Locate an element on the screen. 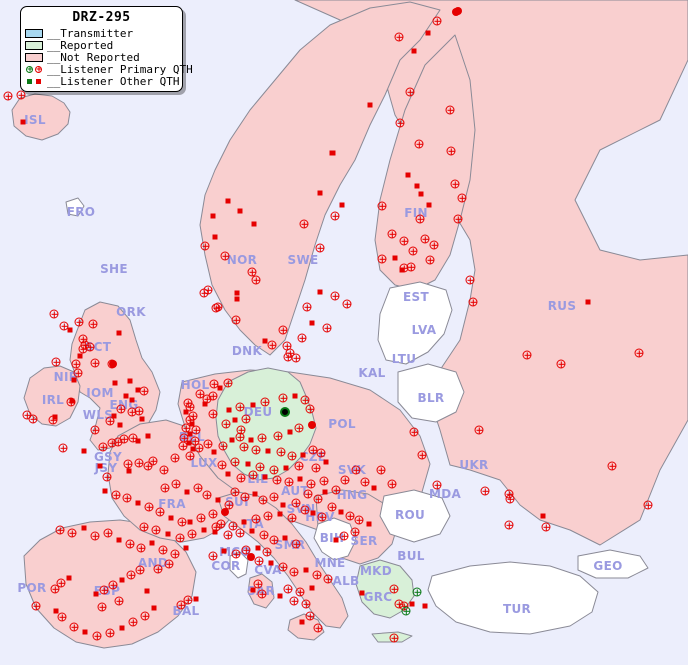 The image size is (688, 665). legend-reported: __Reported is located at coordinates (101, 45).